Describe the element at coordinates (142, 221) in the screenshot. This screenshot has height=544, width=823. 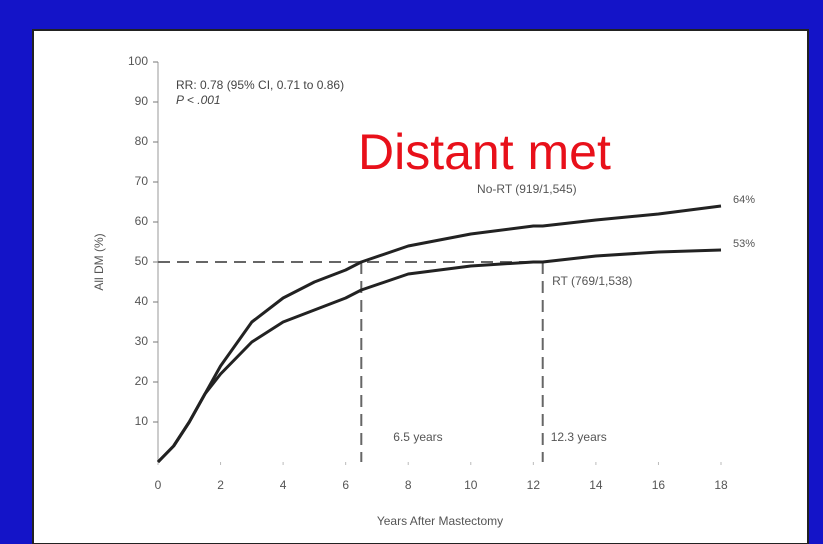
I see `y-tick-label: 60` at that location.